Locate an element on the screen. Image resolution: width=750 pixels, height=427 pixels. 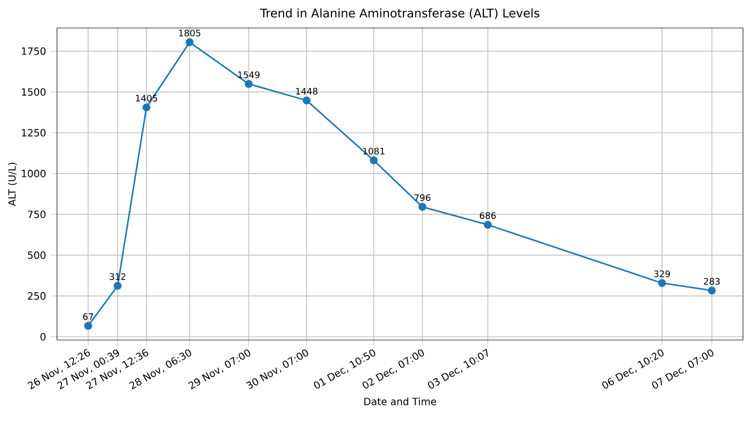
data-label: 1448 is located at coordinates (307, 91).